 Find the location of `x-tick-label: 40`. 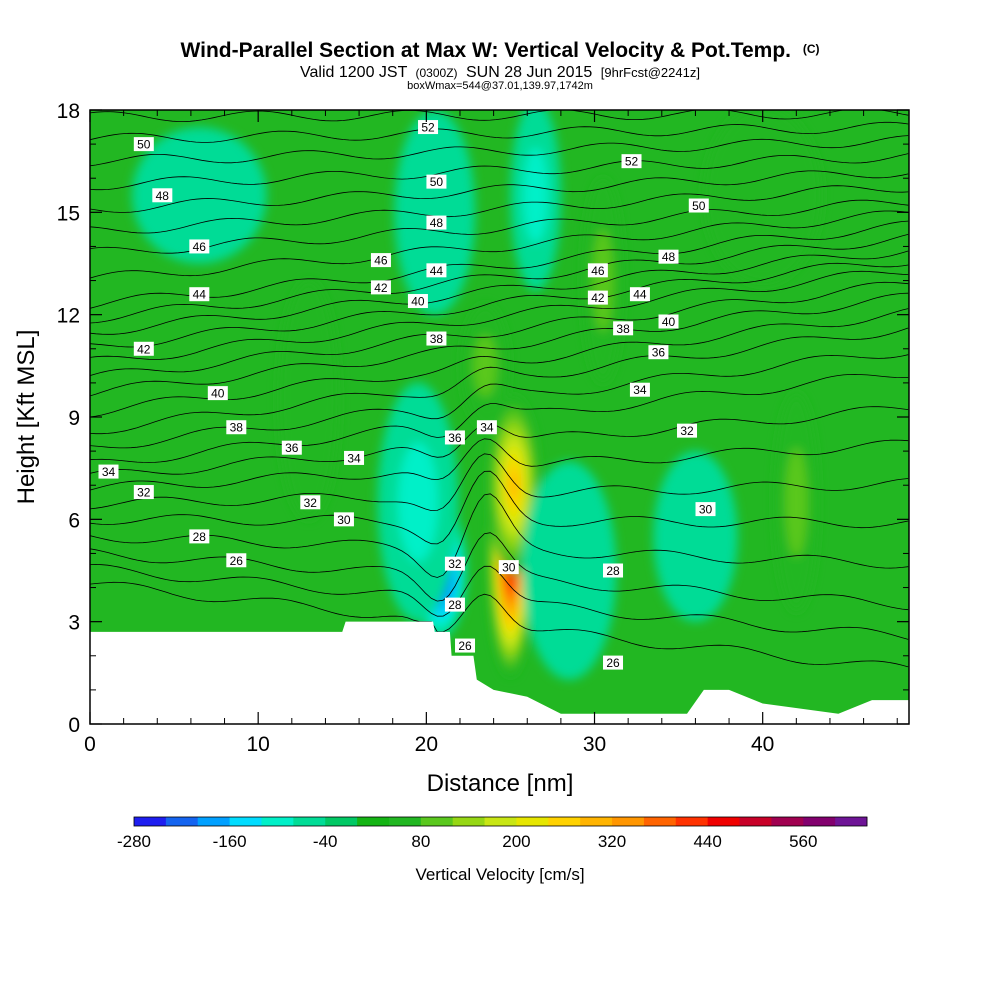

x-tick-label: 40 is located at coordinates (762, 744).